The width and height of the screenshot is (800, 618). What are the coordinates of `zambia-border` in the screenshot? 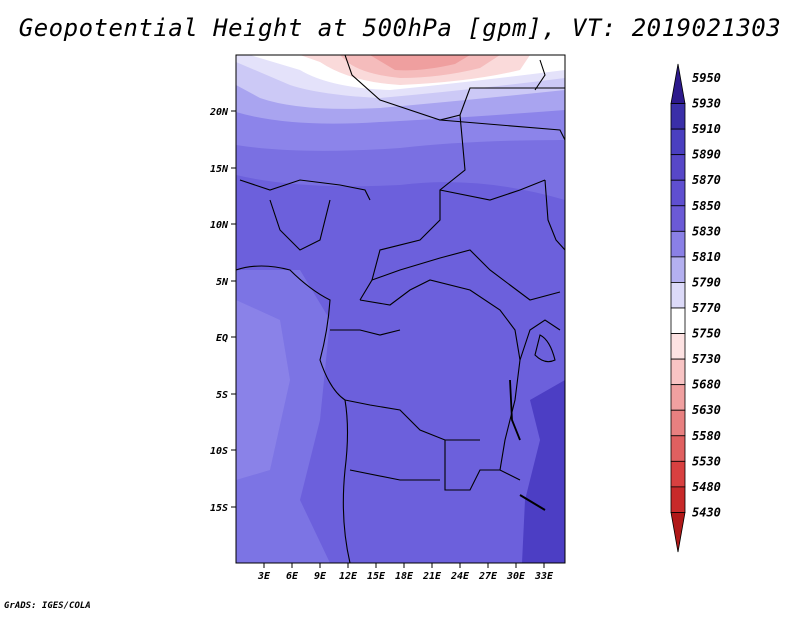 It's located at (482, 465).